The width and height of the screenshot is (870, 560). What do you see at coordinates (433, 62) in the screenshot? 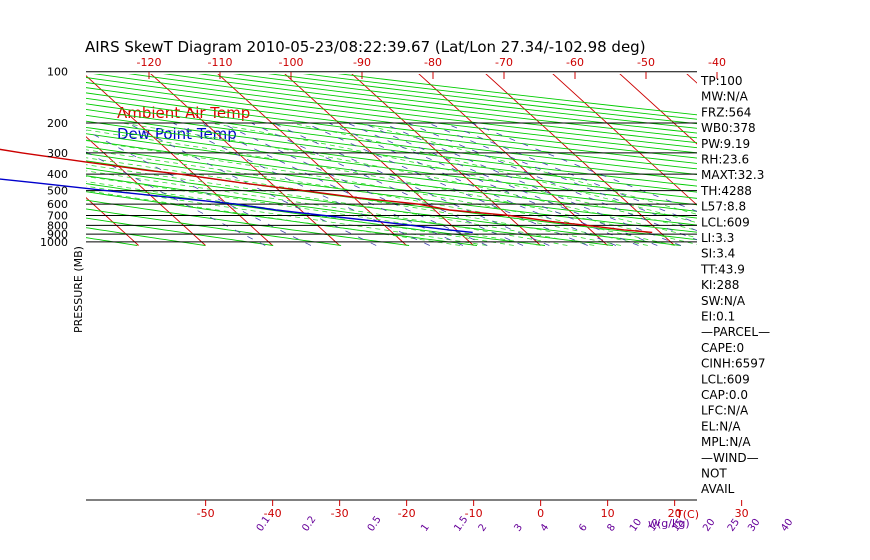
I see `top-temp-tick-label: -80` at bounding box center [433, 62].